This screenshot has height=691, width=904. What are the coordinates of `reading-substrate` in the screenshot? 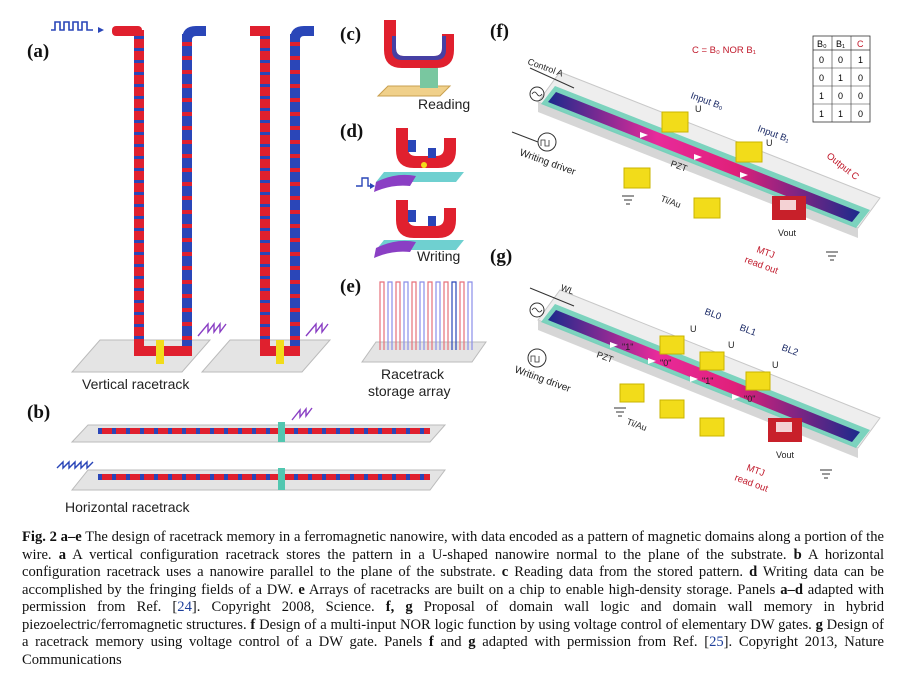 It's located at (414, 91).